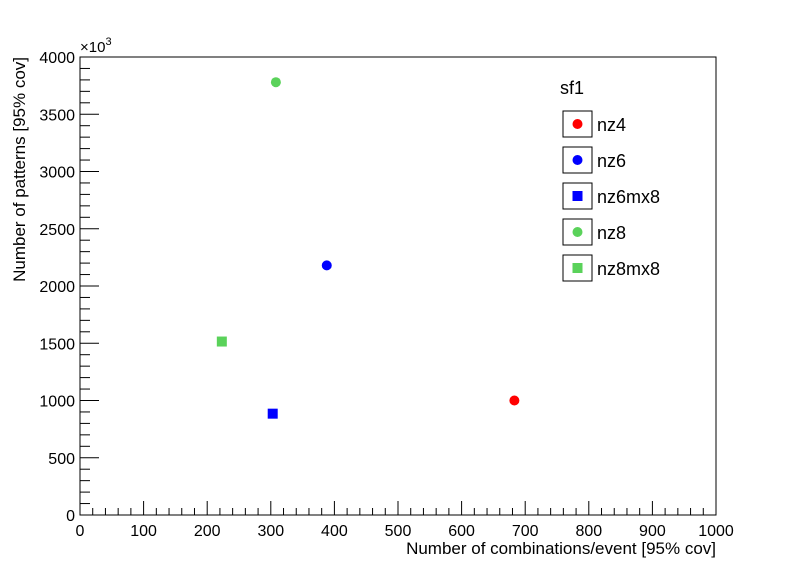 This screenshot has width=796, height=572. Describe the element at coordinates (716, 531) in the screenshot. I see `x-tick-label: 1000` at that location.